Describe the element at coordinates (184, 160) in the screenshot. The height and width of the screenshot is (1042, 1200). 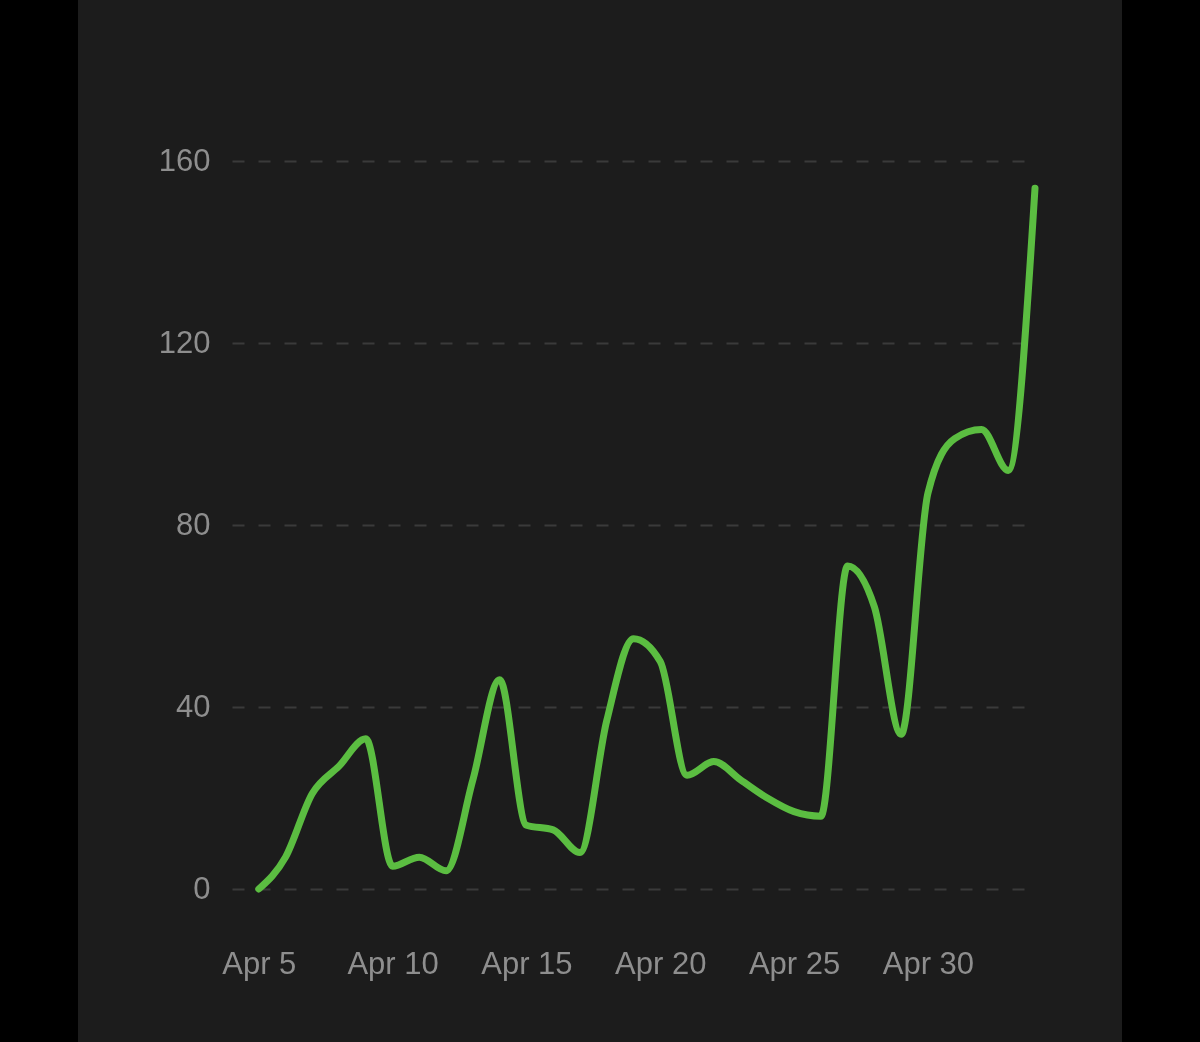
I see `y-tick-label: 160` at that location.